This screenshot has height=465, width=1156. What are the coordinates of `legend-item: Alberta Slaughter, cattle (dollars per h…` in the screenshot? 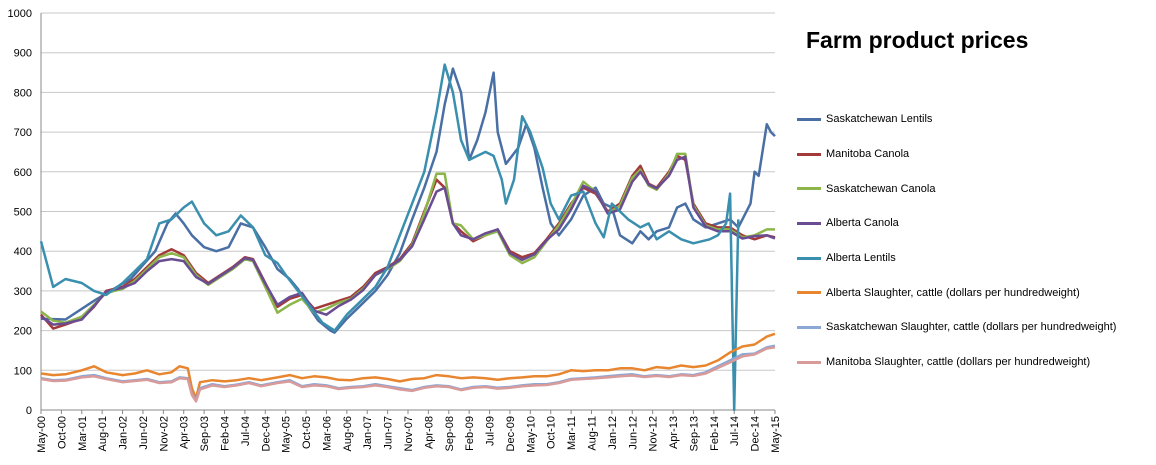 It's located at (975, 292).